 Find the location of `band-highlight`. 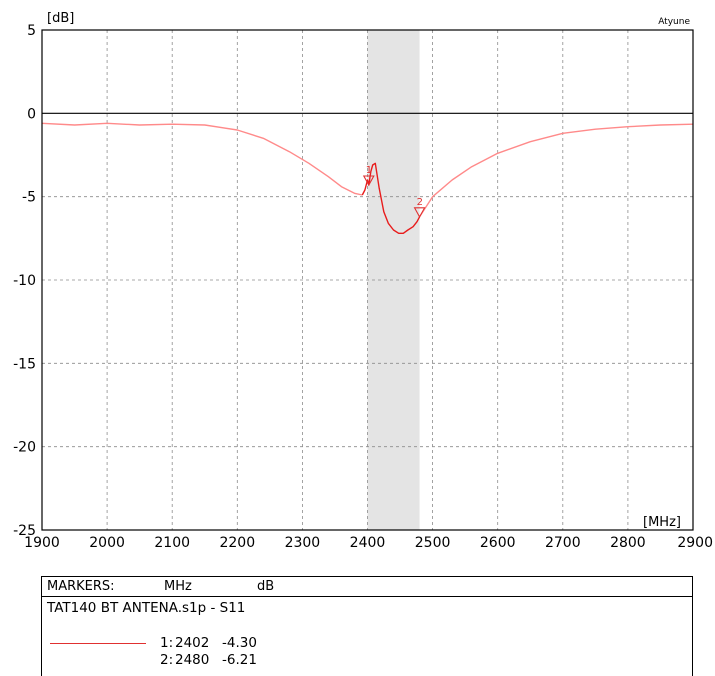

band-highlight is located at coordinates (393, 280).